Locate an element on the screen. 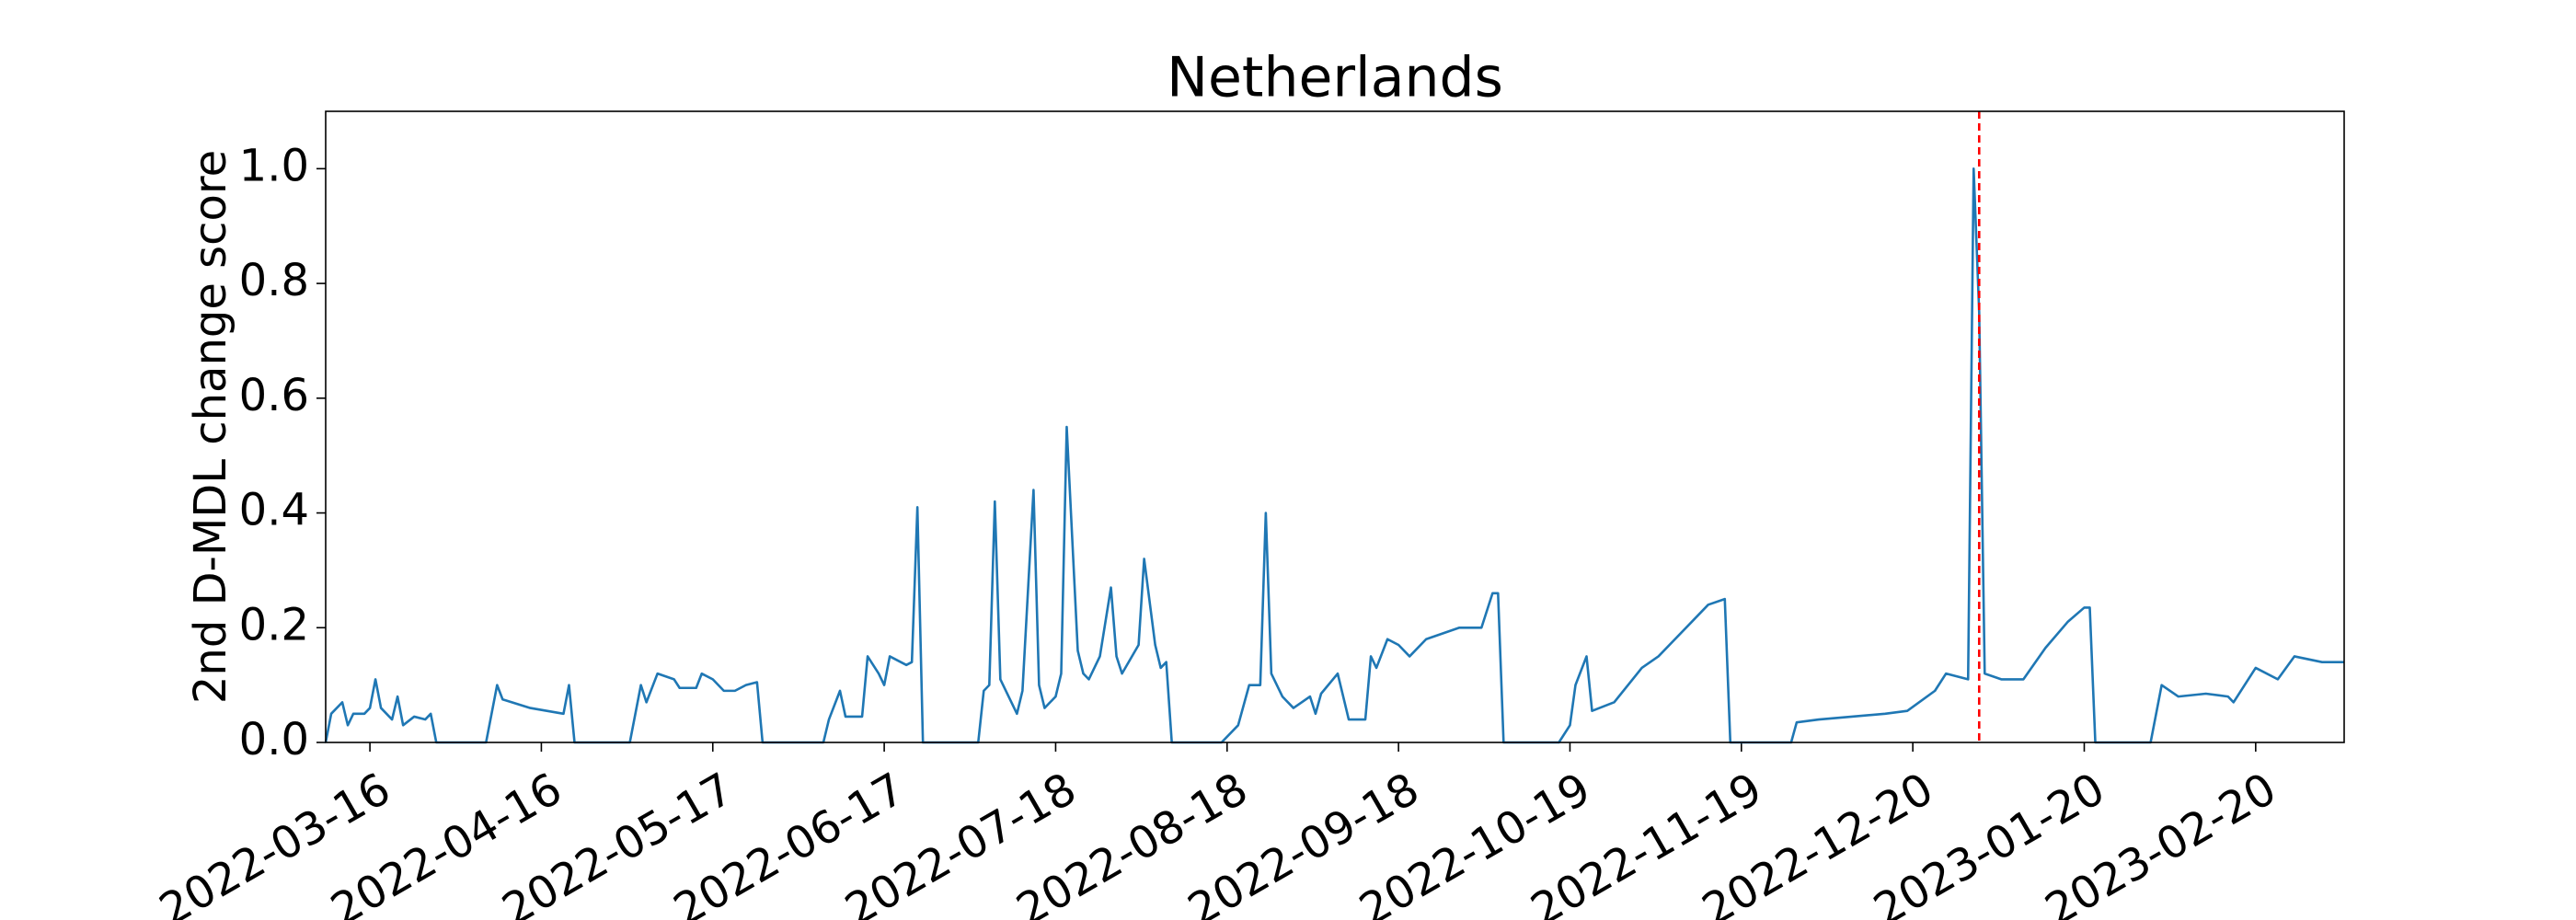 This screenshot has height=920, width=2576. y-tick-label: 1.0 is located at coordinates (274, 165).